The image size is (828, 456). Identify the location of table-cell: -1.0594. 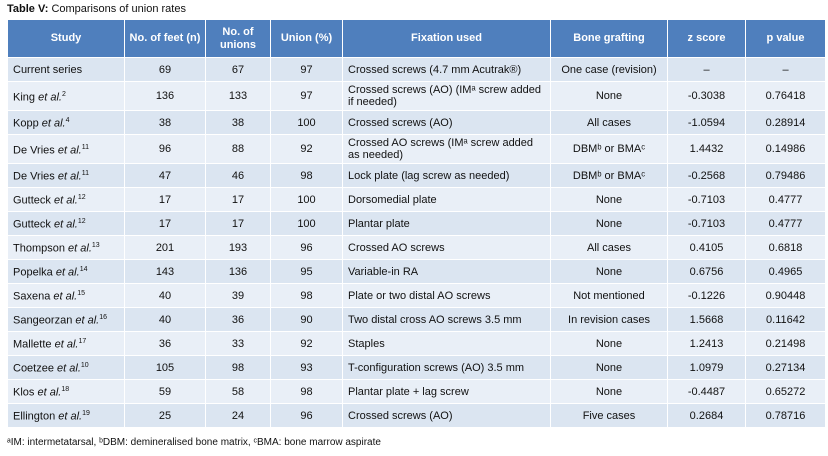
(706, 122).